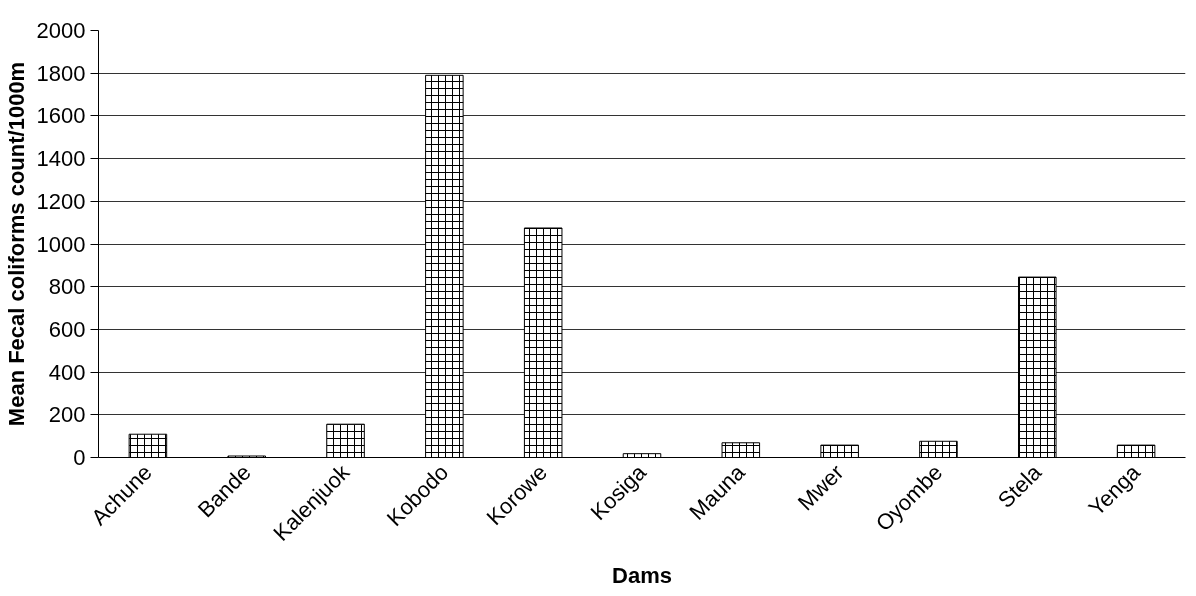 This screenshot has height=596, width=1196. I want to click on y-tick-label: 800, so click(67, 287).